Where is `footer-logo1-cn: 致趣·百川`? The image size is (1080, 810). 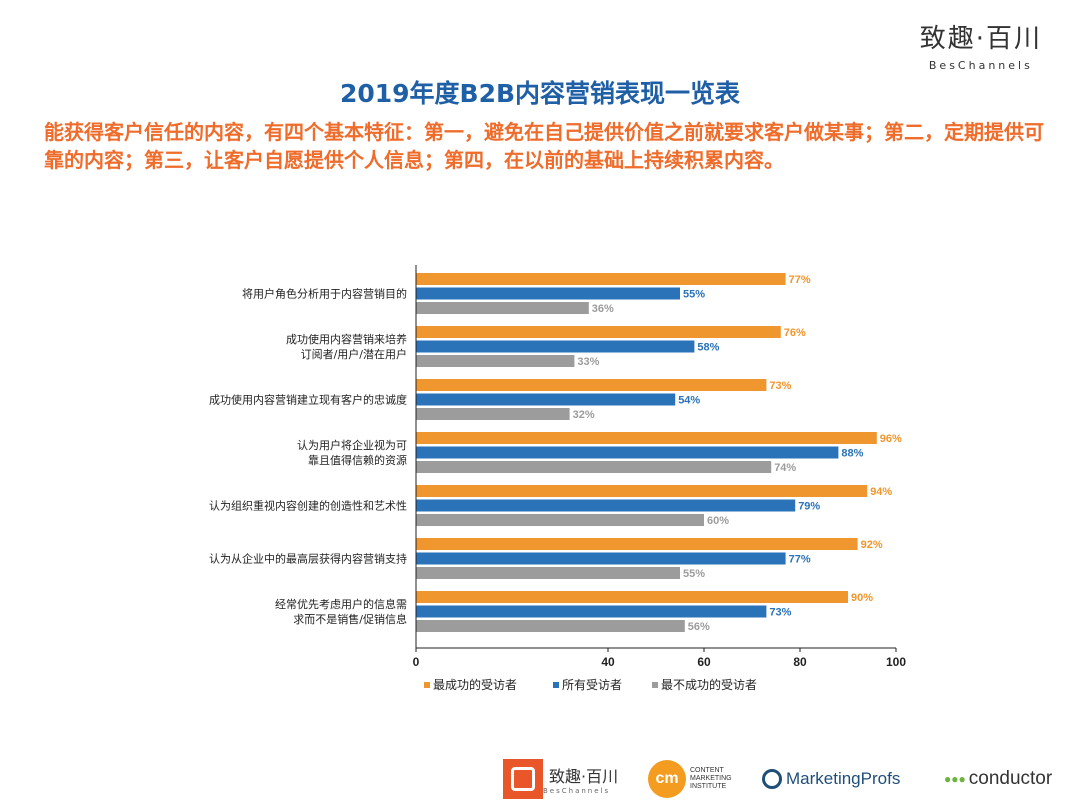 footer-logo1-cn: 致趣·百川 is located at coordinates (584, 776).